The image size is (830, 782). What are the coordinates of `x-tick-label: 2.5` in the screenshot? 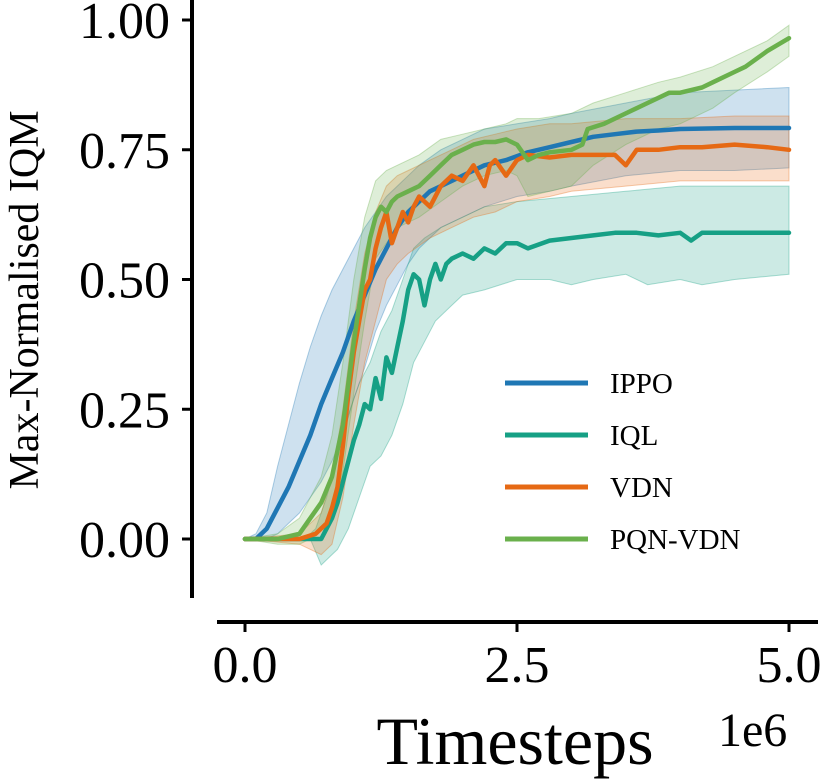 It's located at (517, 665).